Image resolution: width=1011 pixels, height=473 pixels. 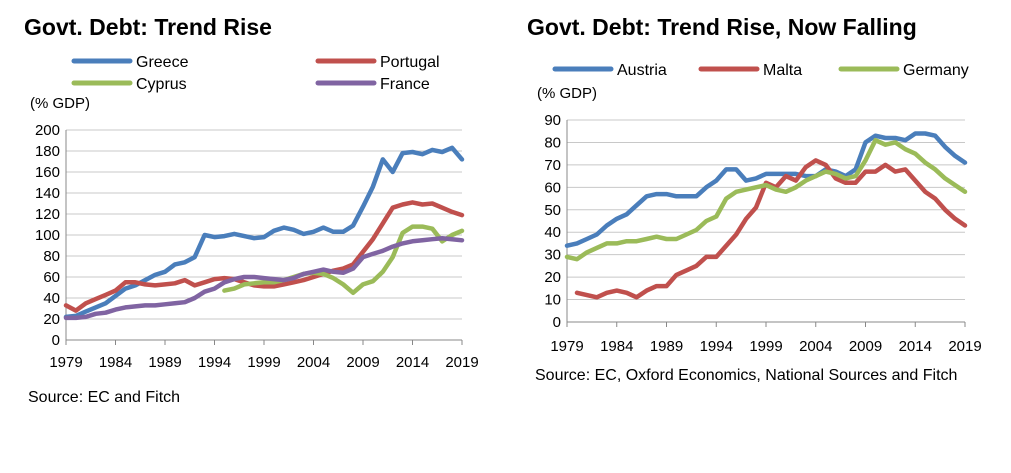 I want to click on right-chart-title: Govt. Debt: Trend Rise, Now Falling, so click(x=722, y=27).